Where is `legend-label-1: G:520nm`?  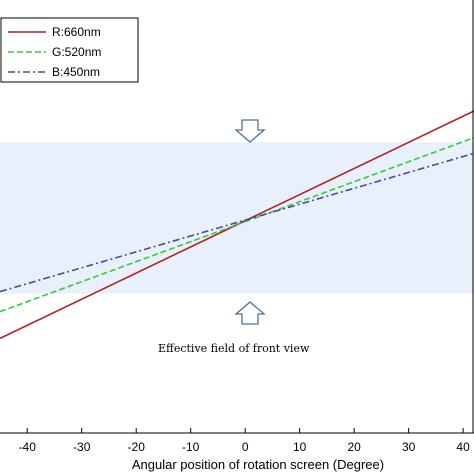
legend-label-1: G:520nm is located at coordinates (76, 52).